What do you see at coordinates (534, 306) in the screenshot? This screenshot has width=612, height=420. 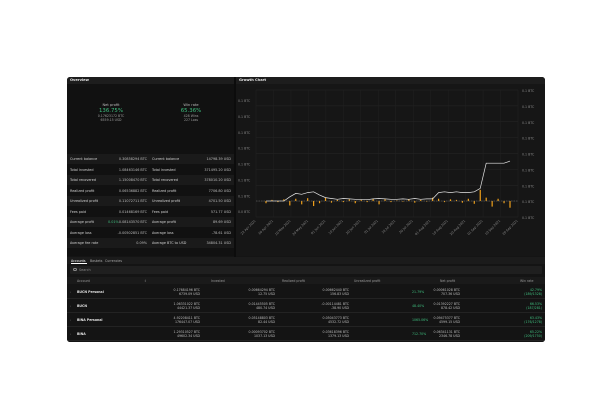 I see `win-rate-cell: 66.53% (187/281)` at bounding box center [534, 306].